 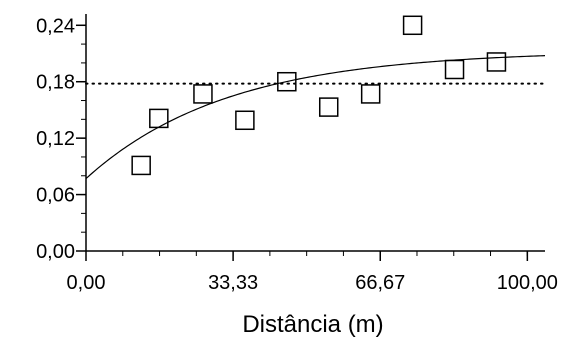 What do you see at coordinates (312, 324) in the screenshot?
I see `x-axis-title: Distância (m)` at bounding box center [312, 324].